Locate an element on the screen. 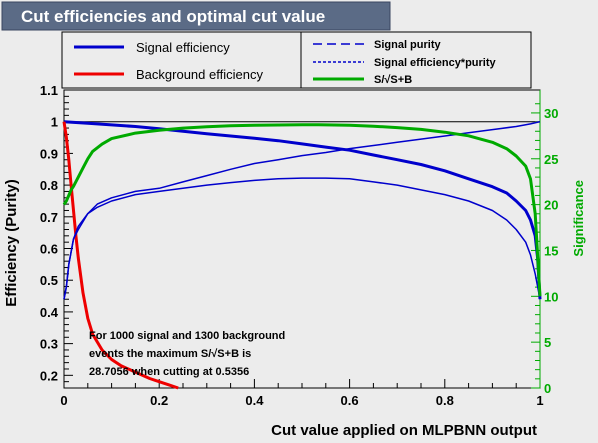 The width and height of the screenshot is (598, 443). chart-title: Cut efficiencies and optimal cut value is located at coordinates (173, 16).